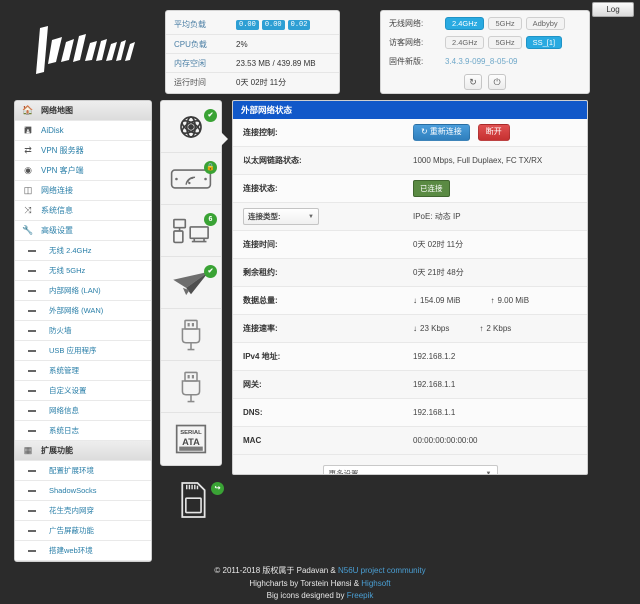  Describe the element at coordinates (92, 49) in the screenshot. I see `brand-logo` at that location.